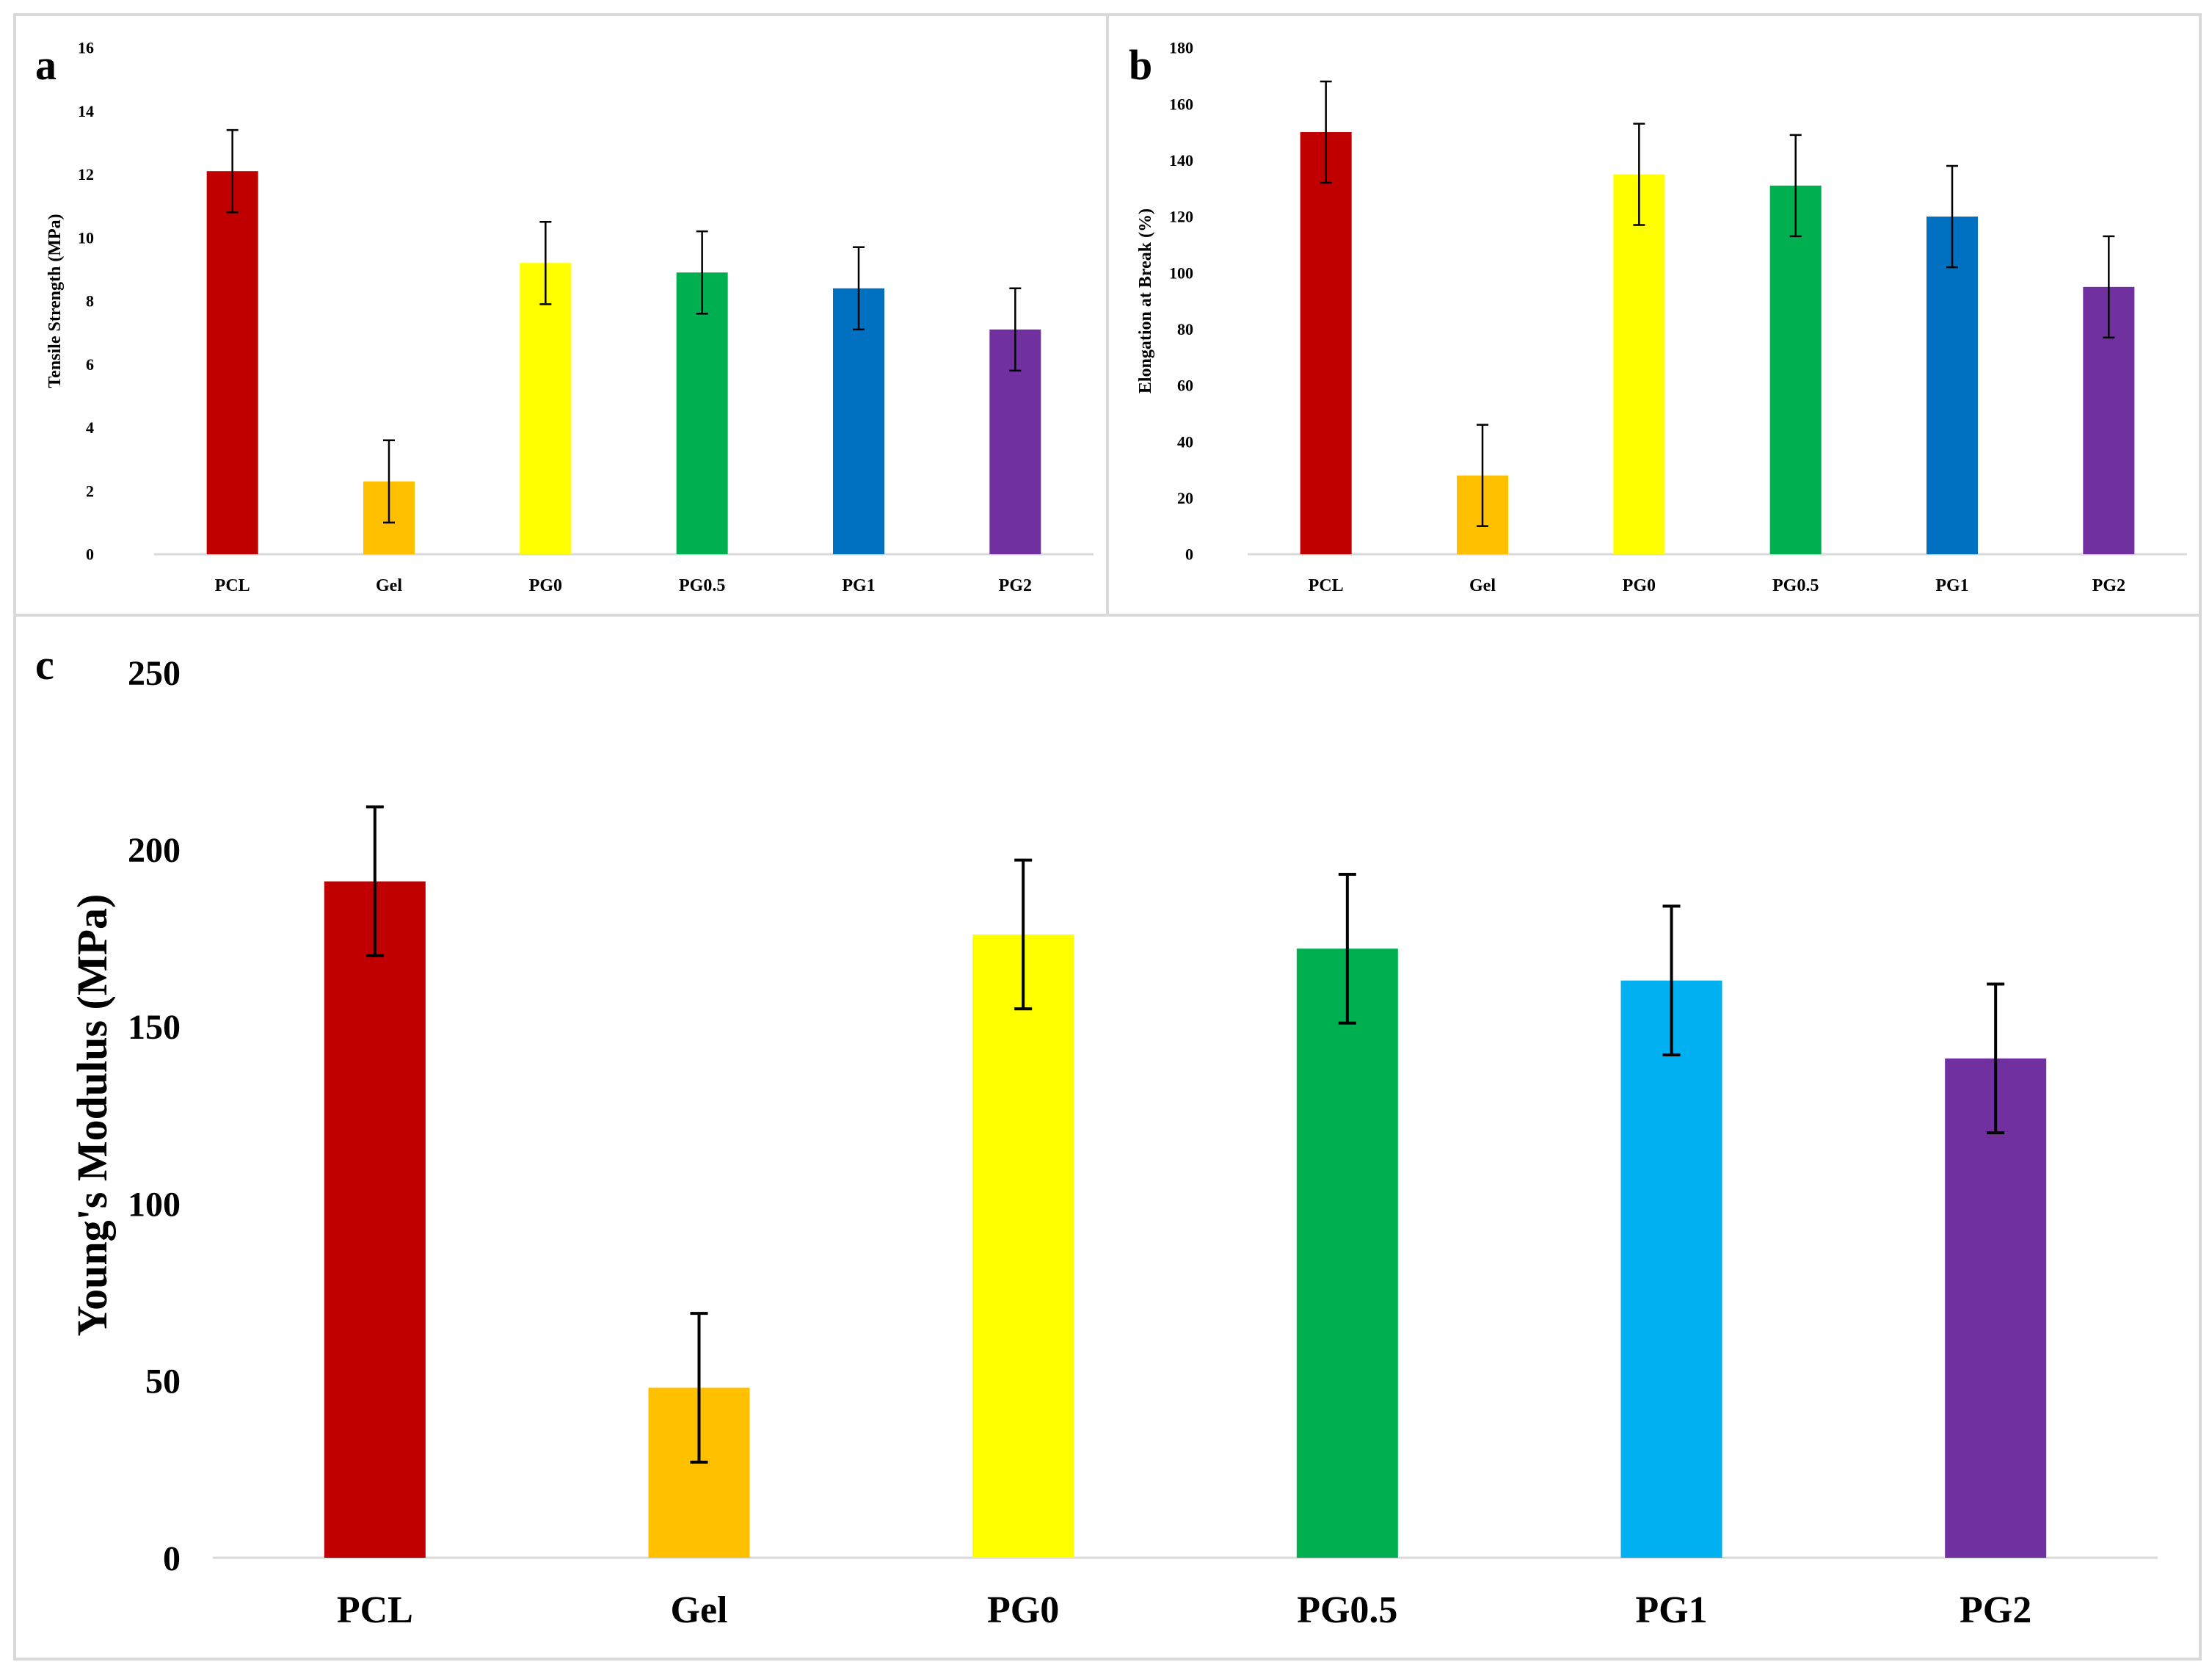  What do you see at coordinates (92, 1115) in the screenshot?
I see `y-axis-title: Young's Modulus (MPa)` at bounding box center [92, 1115].